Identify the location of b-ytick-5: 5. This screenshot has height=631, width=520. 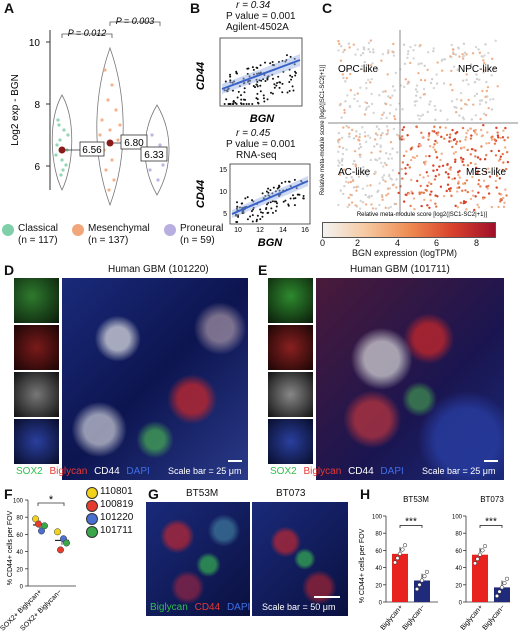
(225, 214).